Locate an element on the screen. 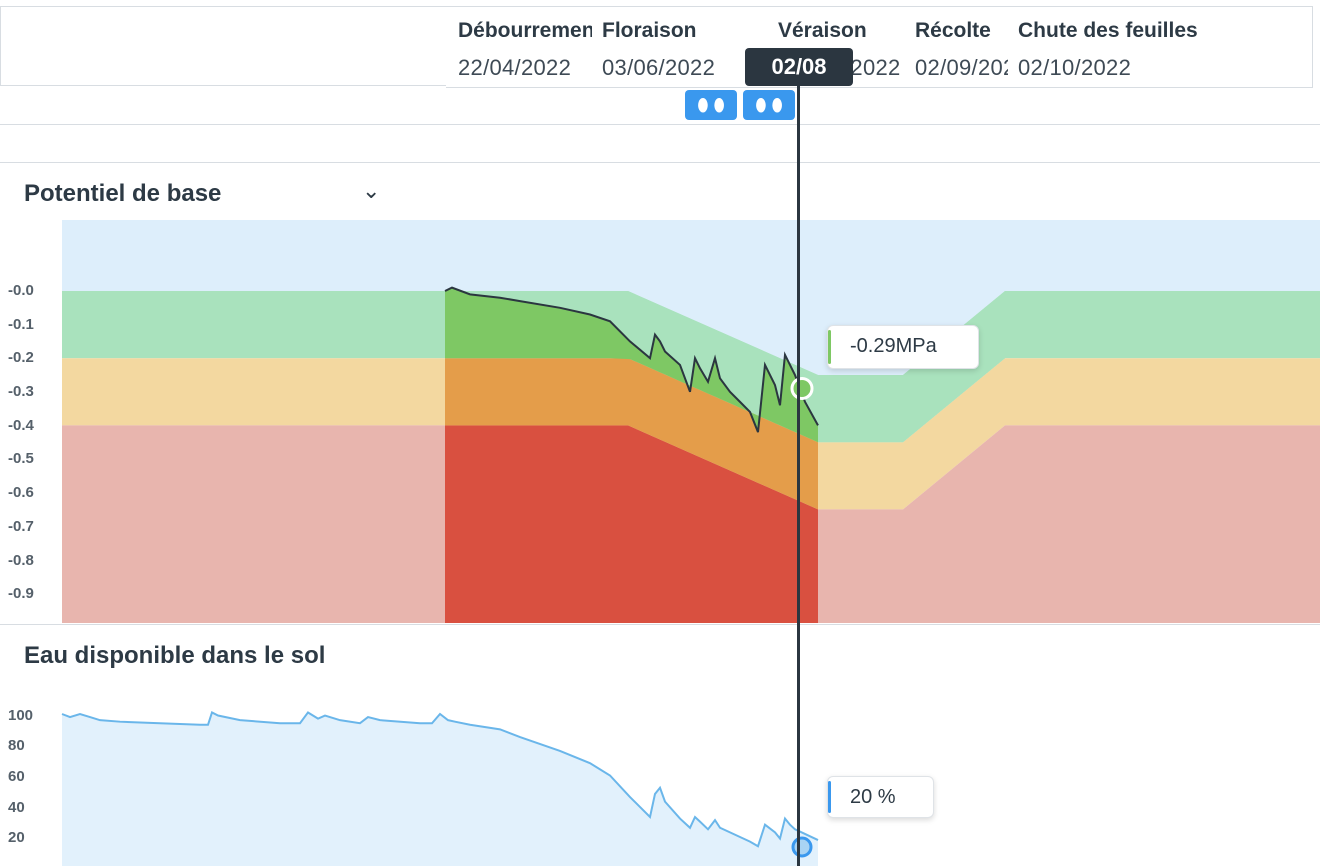 This screenshot has width=1320, height=866. y-tick-label: -0.1 is located at coordinates (21, 324).